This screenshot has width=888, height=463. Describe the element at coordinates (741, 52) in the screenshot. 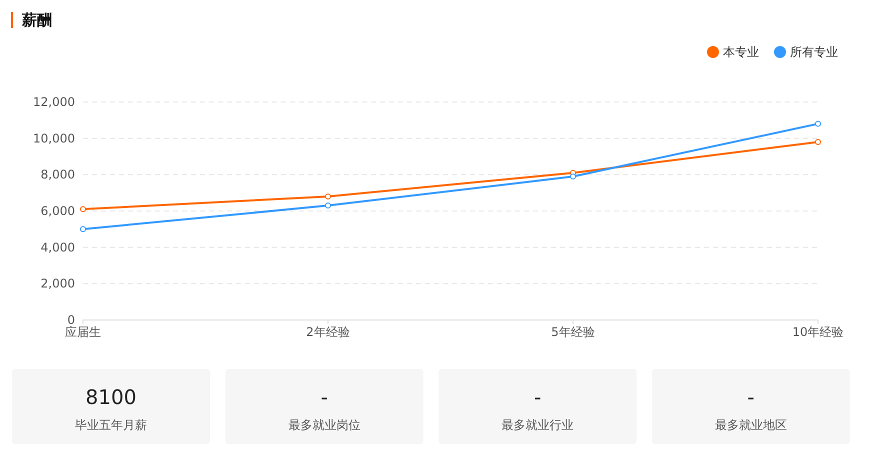

I see `legend-label: 本专业` at that location.